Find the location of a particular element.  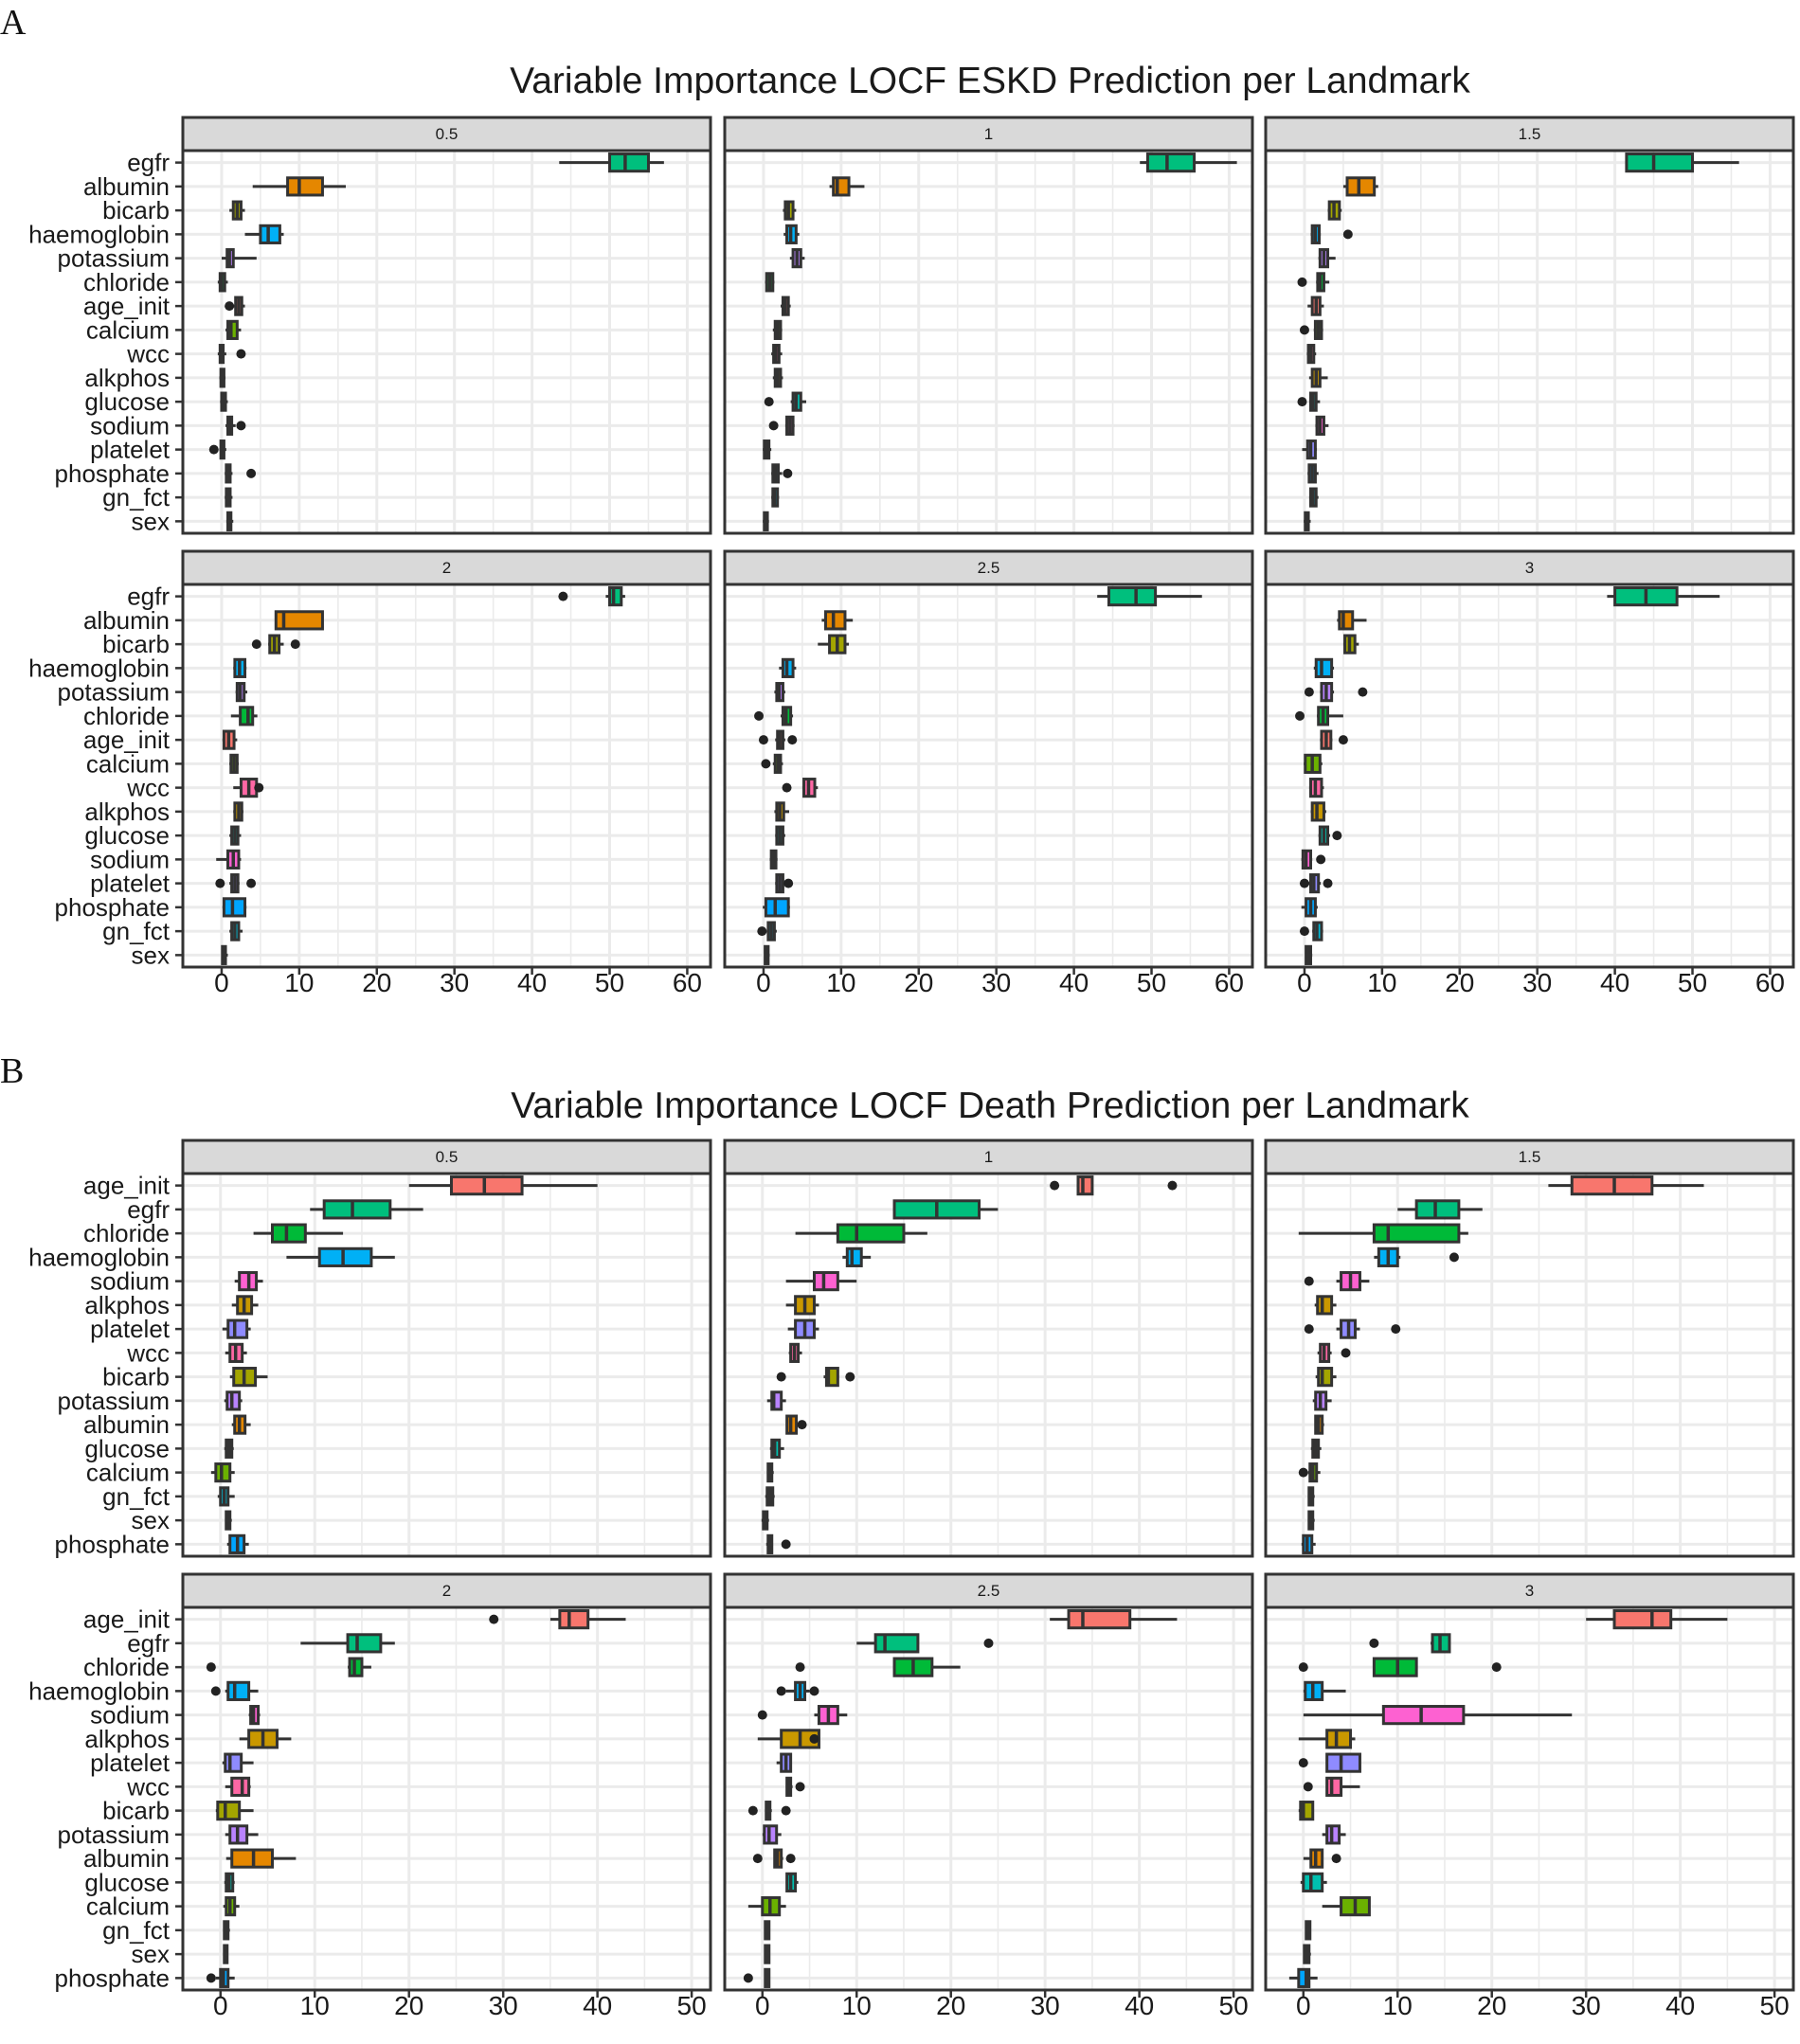

box-egfr is located at coordinates (1440, 1209).